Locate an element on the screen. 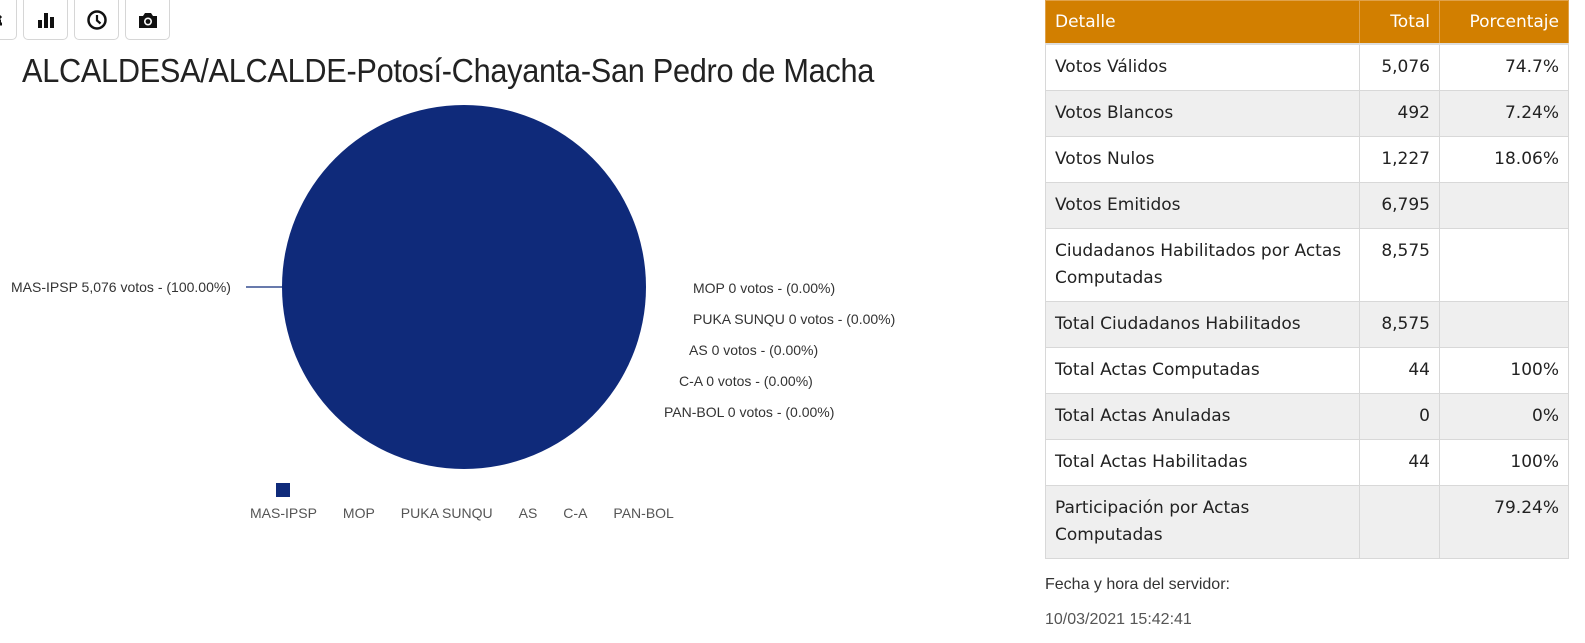 The height and width of the screenshot is (643, 1585). legend-label: MOP is located at coordinates (358, 513).